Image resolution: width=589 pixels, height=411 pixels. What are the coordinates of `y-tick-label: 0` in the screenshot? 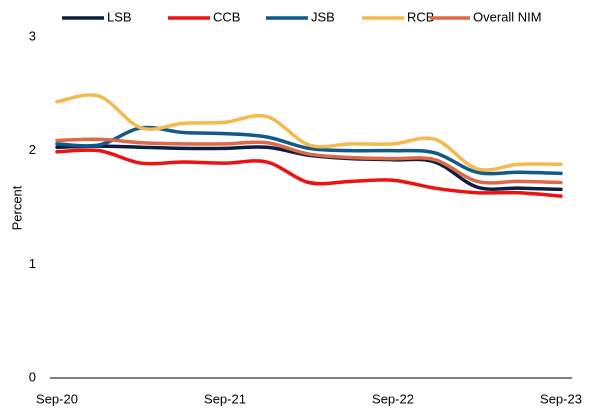 It's located at (32, 376).